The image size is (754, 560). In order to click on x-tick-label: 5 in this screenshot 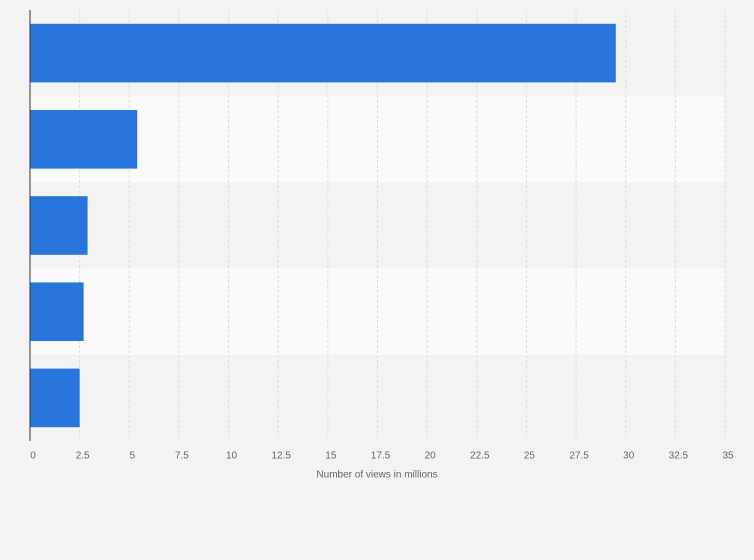, I will do `click(133, 456)`.